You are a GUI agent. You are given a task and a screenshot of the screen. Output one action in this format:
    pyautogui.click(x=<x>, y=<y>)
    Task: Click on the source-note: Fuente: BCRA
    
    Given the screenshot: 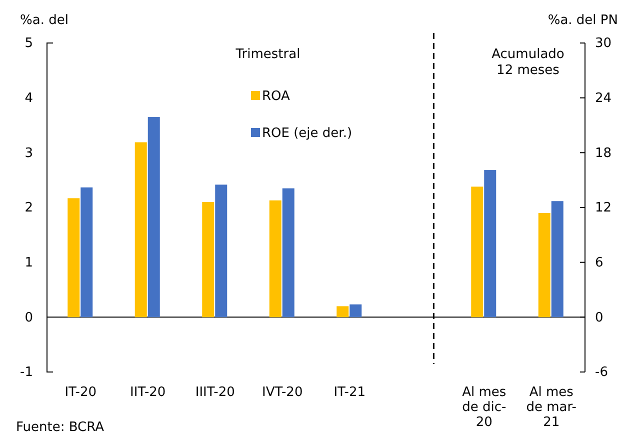 What is the action you would take?
    pyautogui.click(x=60, y=427)
    